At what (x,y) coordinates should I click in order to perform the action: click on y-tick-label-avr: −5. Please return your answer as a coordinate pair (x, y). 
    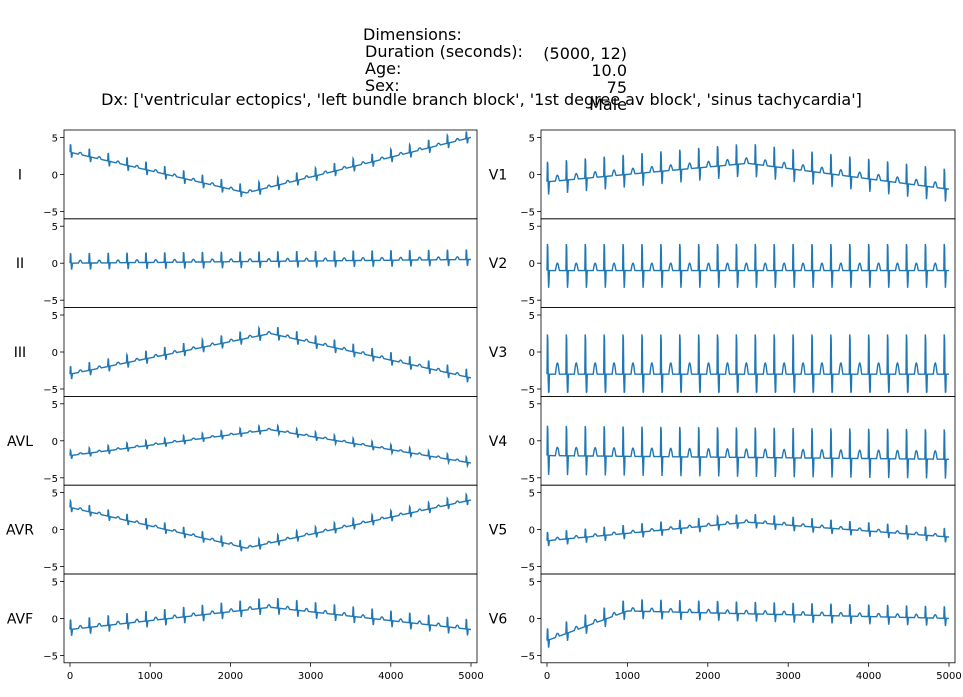
    Looking at the image, I should click on (50, 568).